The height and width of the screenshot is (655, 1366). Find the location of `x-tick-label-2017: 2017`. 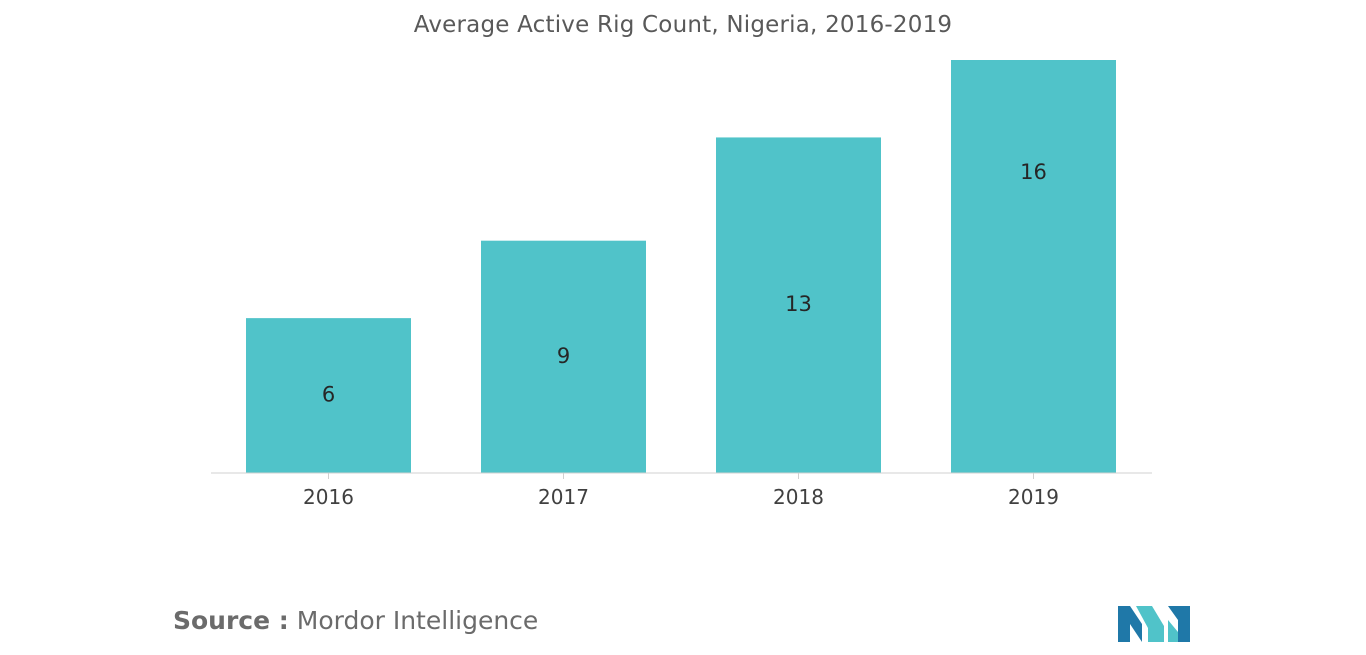

x-tick-label-2017: 2017 is located at coordinates (563, 497).